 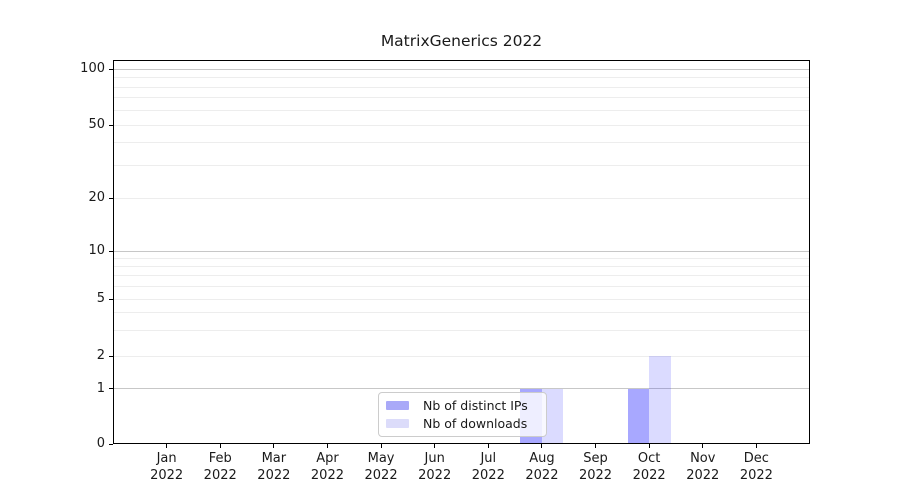 What do you see at coordinates (756, 446) in the screenshot?
I see `x-tick-mark-dec-2022` at bounding box center [756, 446].